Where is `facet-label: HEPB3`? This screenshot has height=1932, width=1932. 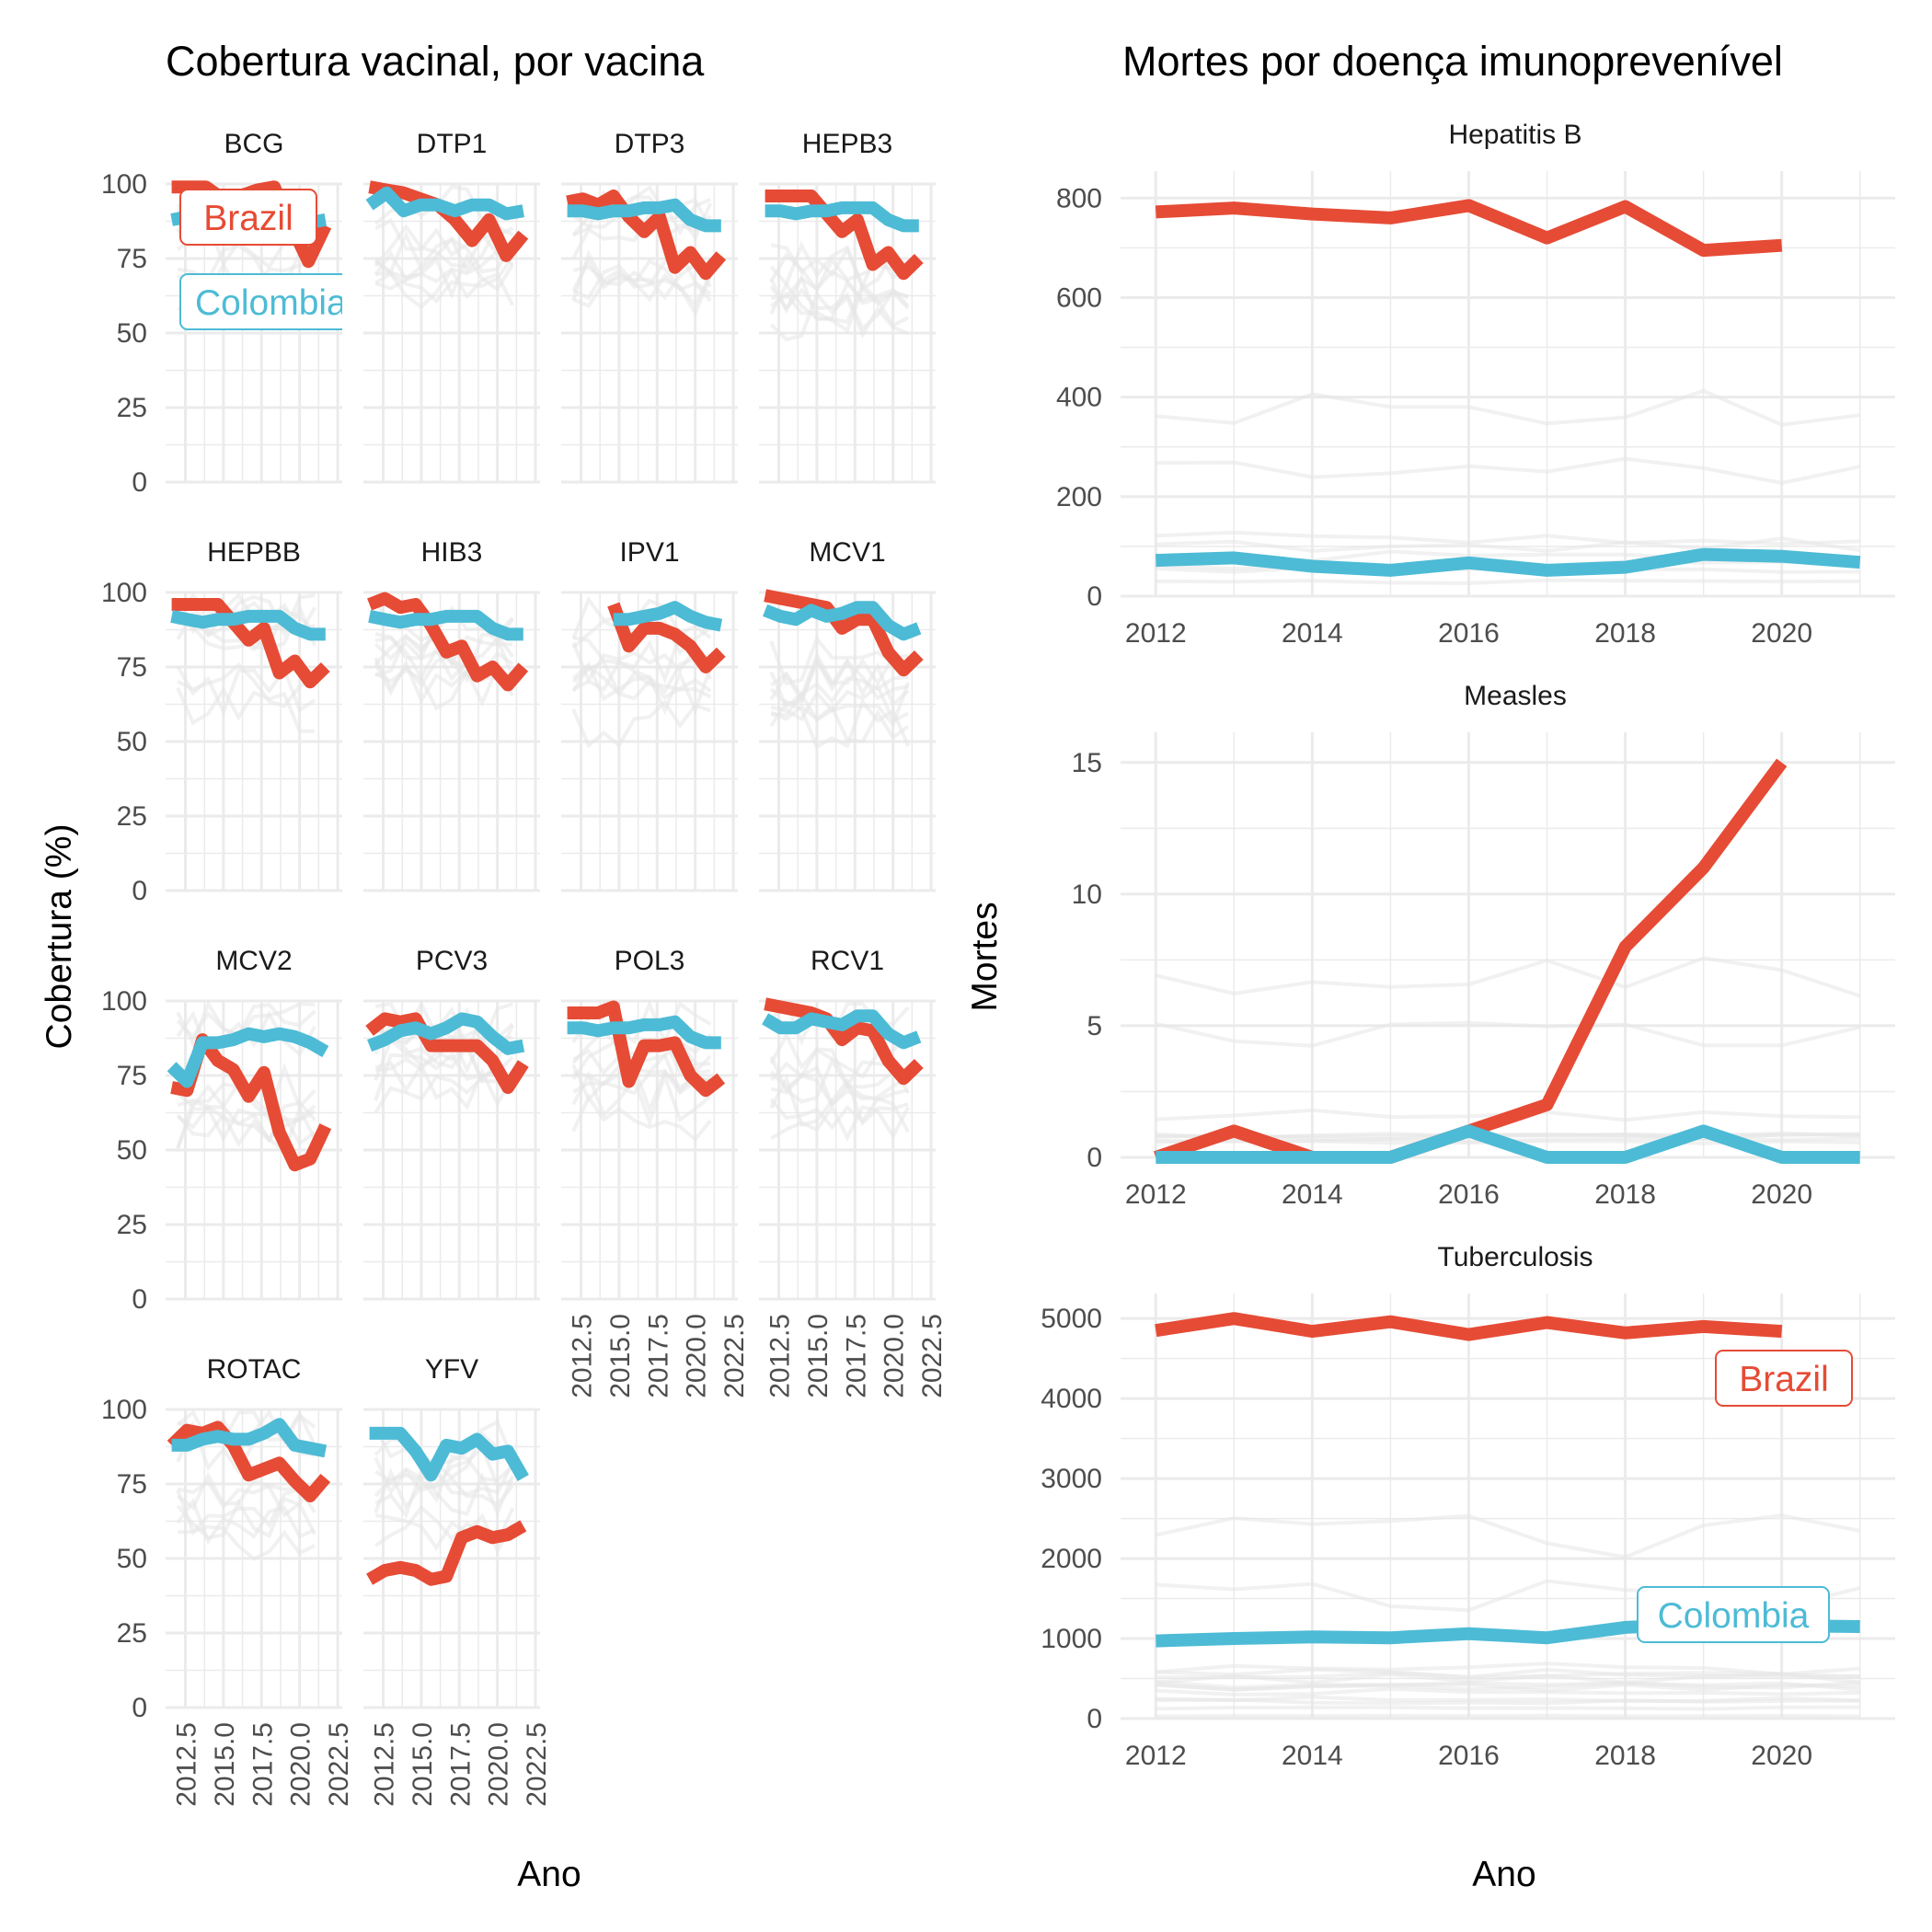
facet-label: HEPB3 is located at coordinates (847, 144).